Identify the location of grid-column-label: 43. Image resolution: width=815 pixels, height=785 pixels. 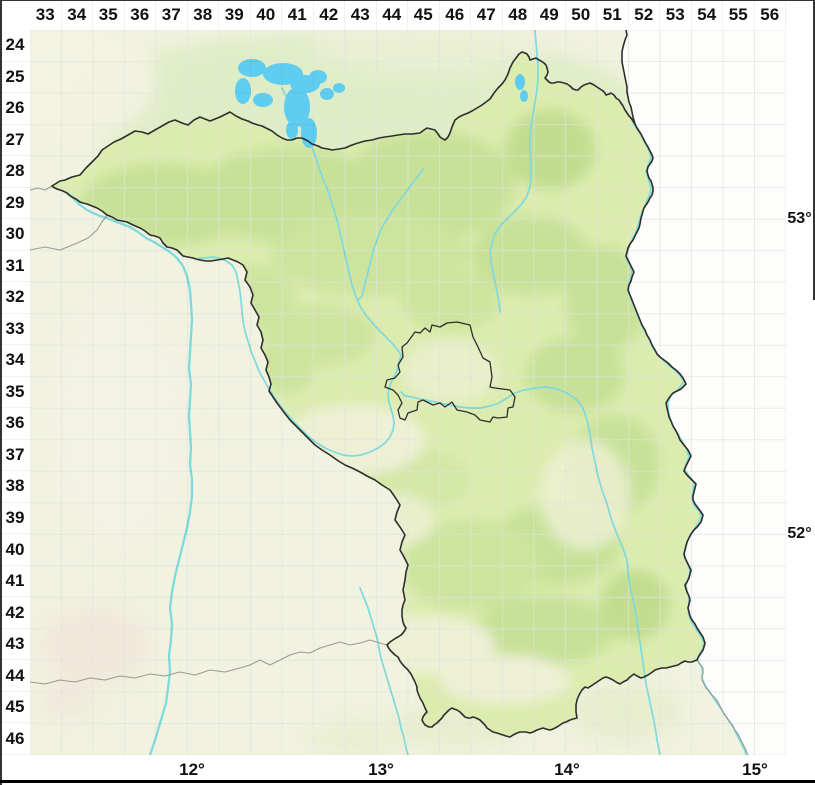
(361, 15).